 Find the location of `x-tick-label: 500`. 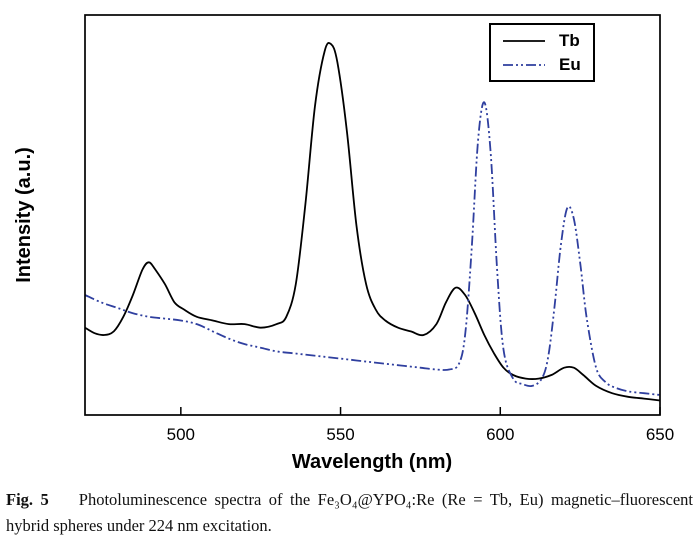

x-tick-label: 500 is located at coordinates (181, 434).